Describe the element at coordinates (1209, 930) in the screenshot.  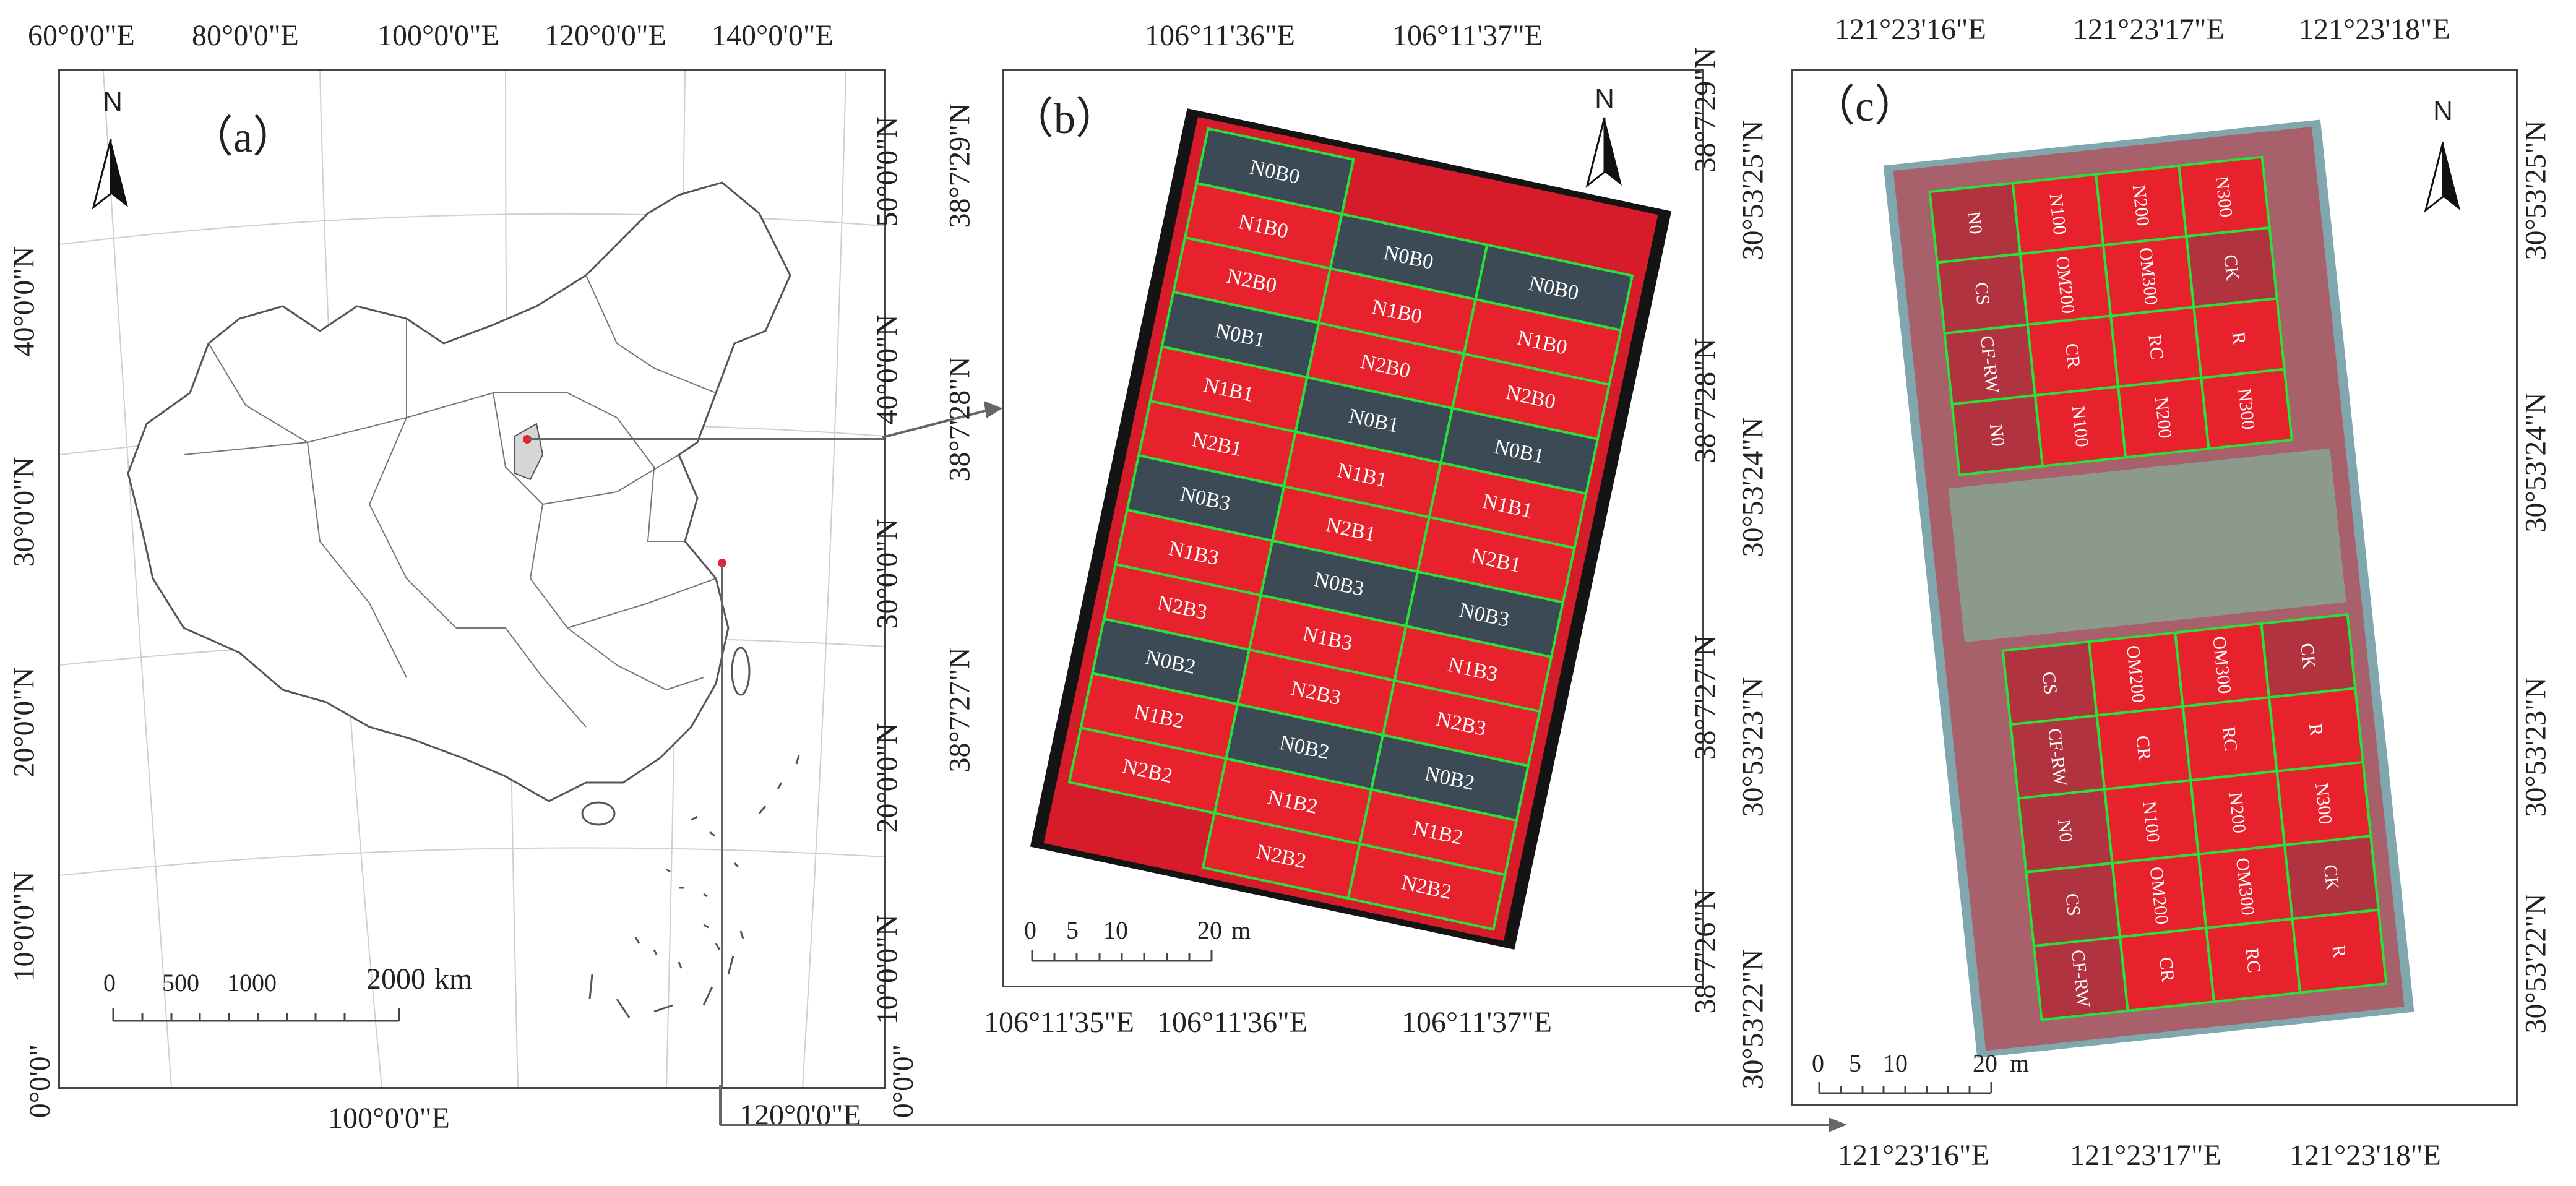
I see `scale-label-20: 20` at that location.